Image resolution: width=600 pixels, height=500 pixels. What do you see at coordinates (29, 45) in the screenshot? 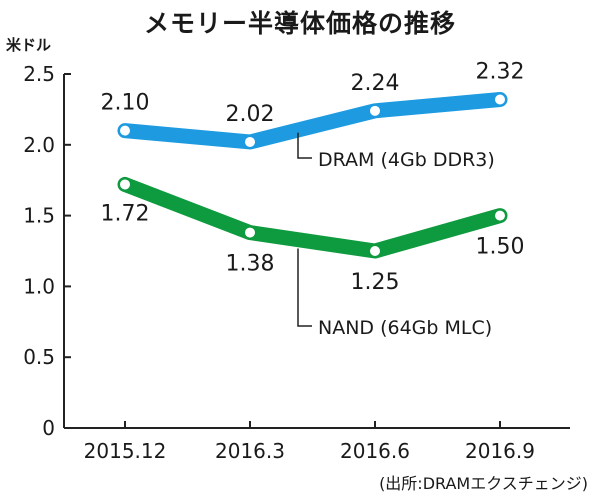
I see `y-axis-unit-label: 米ドル` at bounding box center [29, 45].